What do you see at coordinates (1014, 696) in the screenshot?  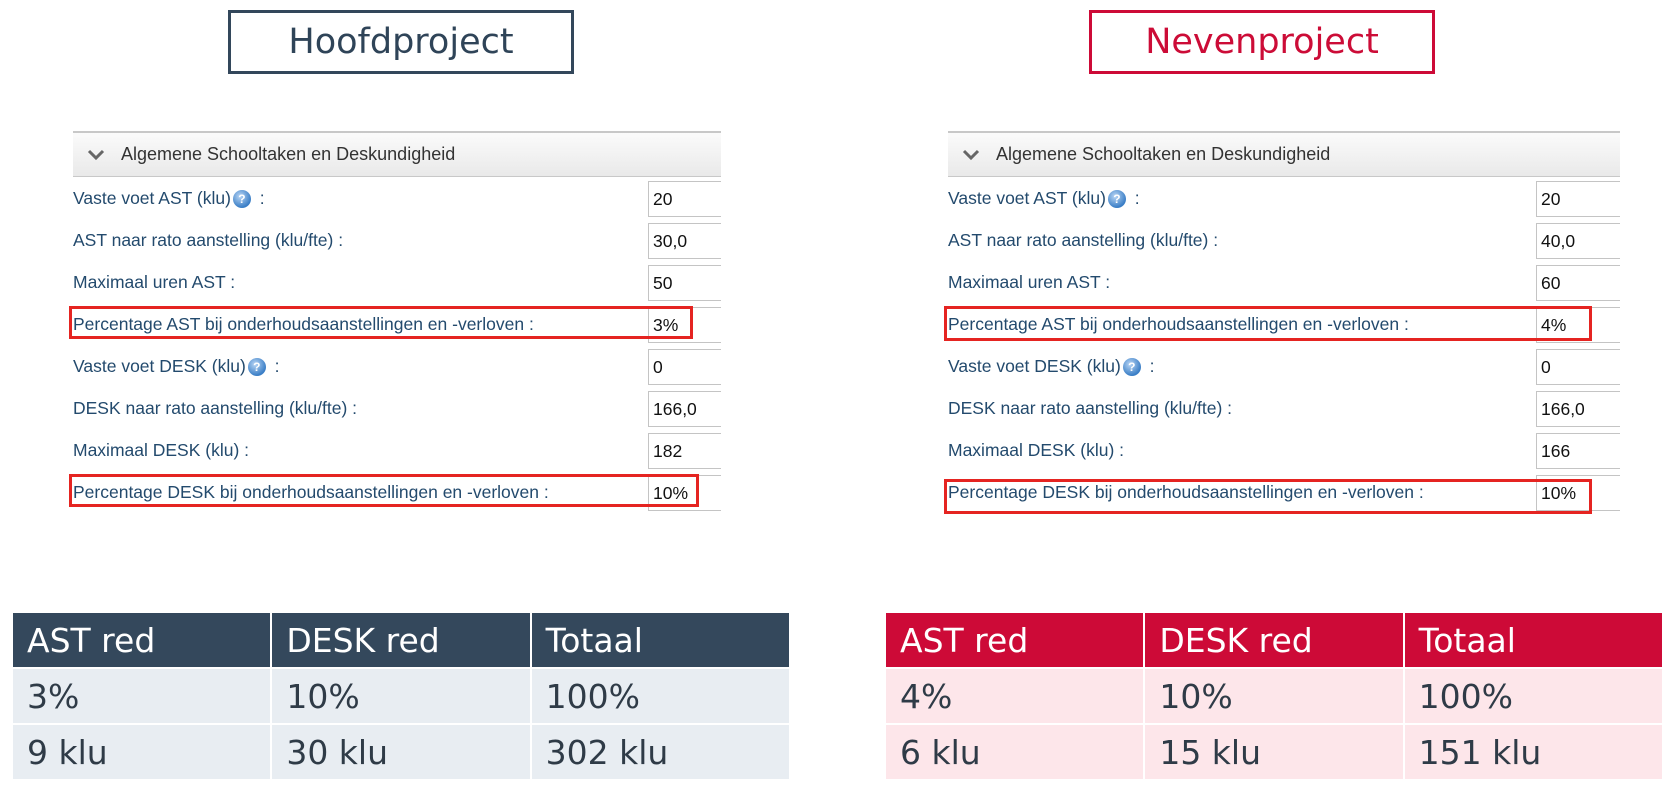 I see `table-cell: 4%` at bounding box center [1014, 696].